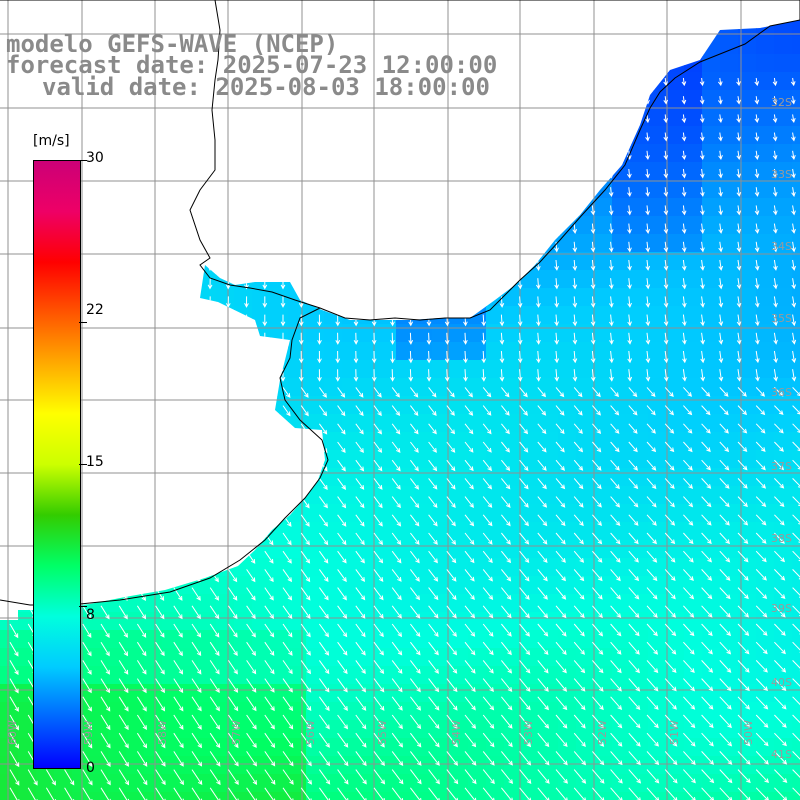  What do you see at coordinates (88, 732) in the screenshot?
I see `lon-label: 59W` at bounding box center [88, 732].